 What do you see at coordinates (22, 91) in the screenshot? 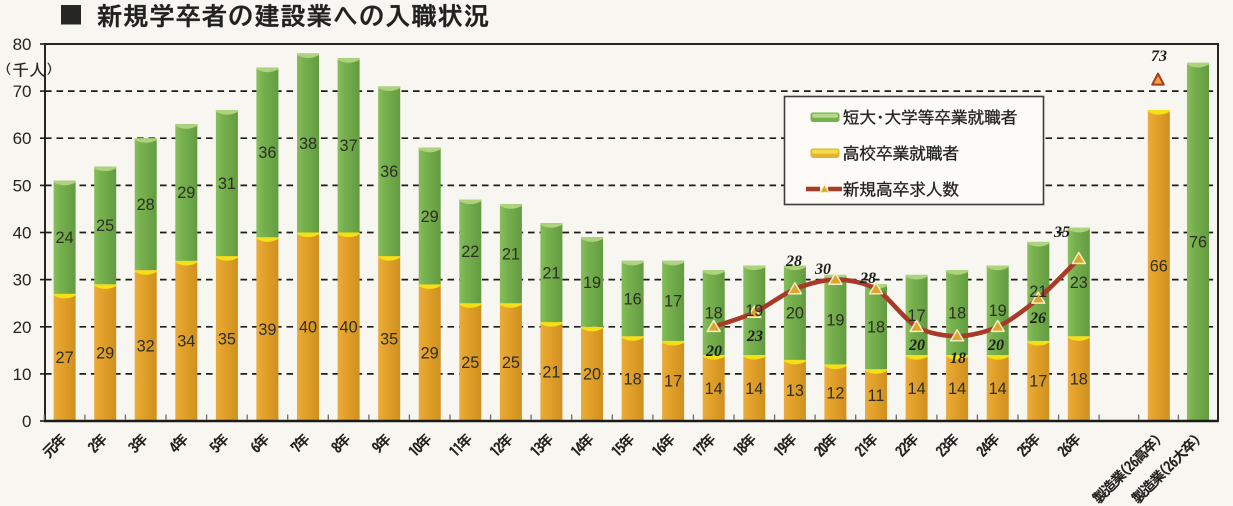
I see `svg-text: 70` at bounding box center [22, 91].